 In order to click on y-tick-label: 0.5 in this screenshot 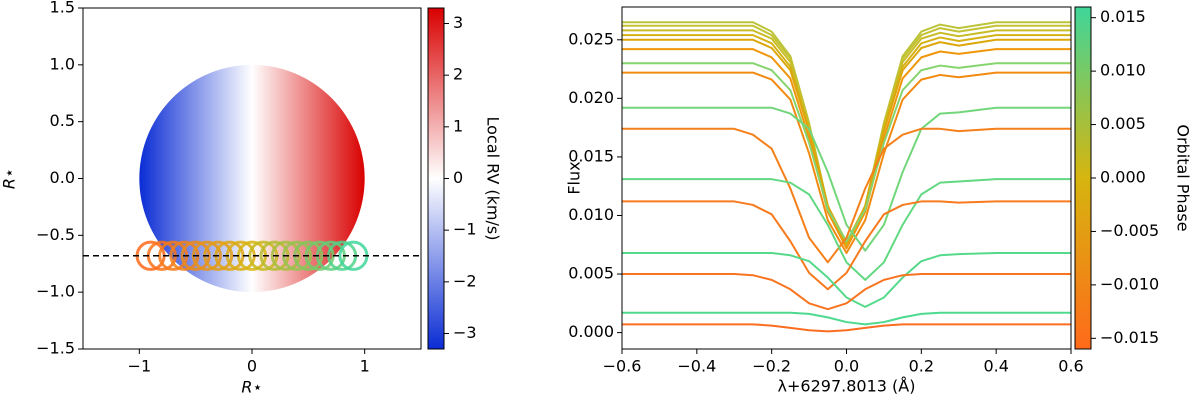, I will do `click(62, 120)`.